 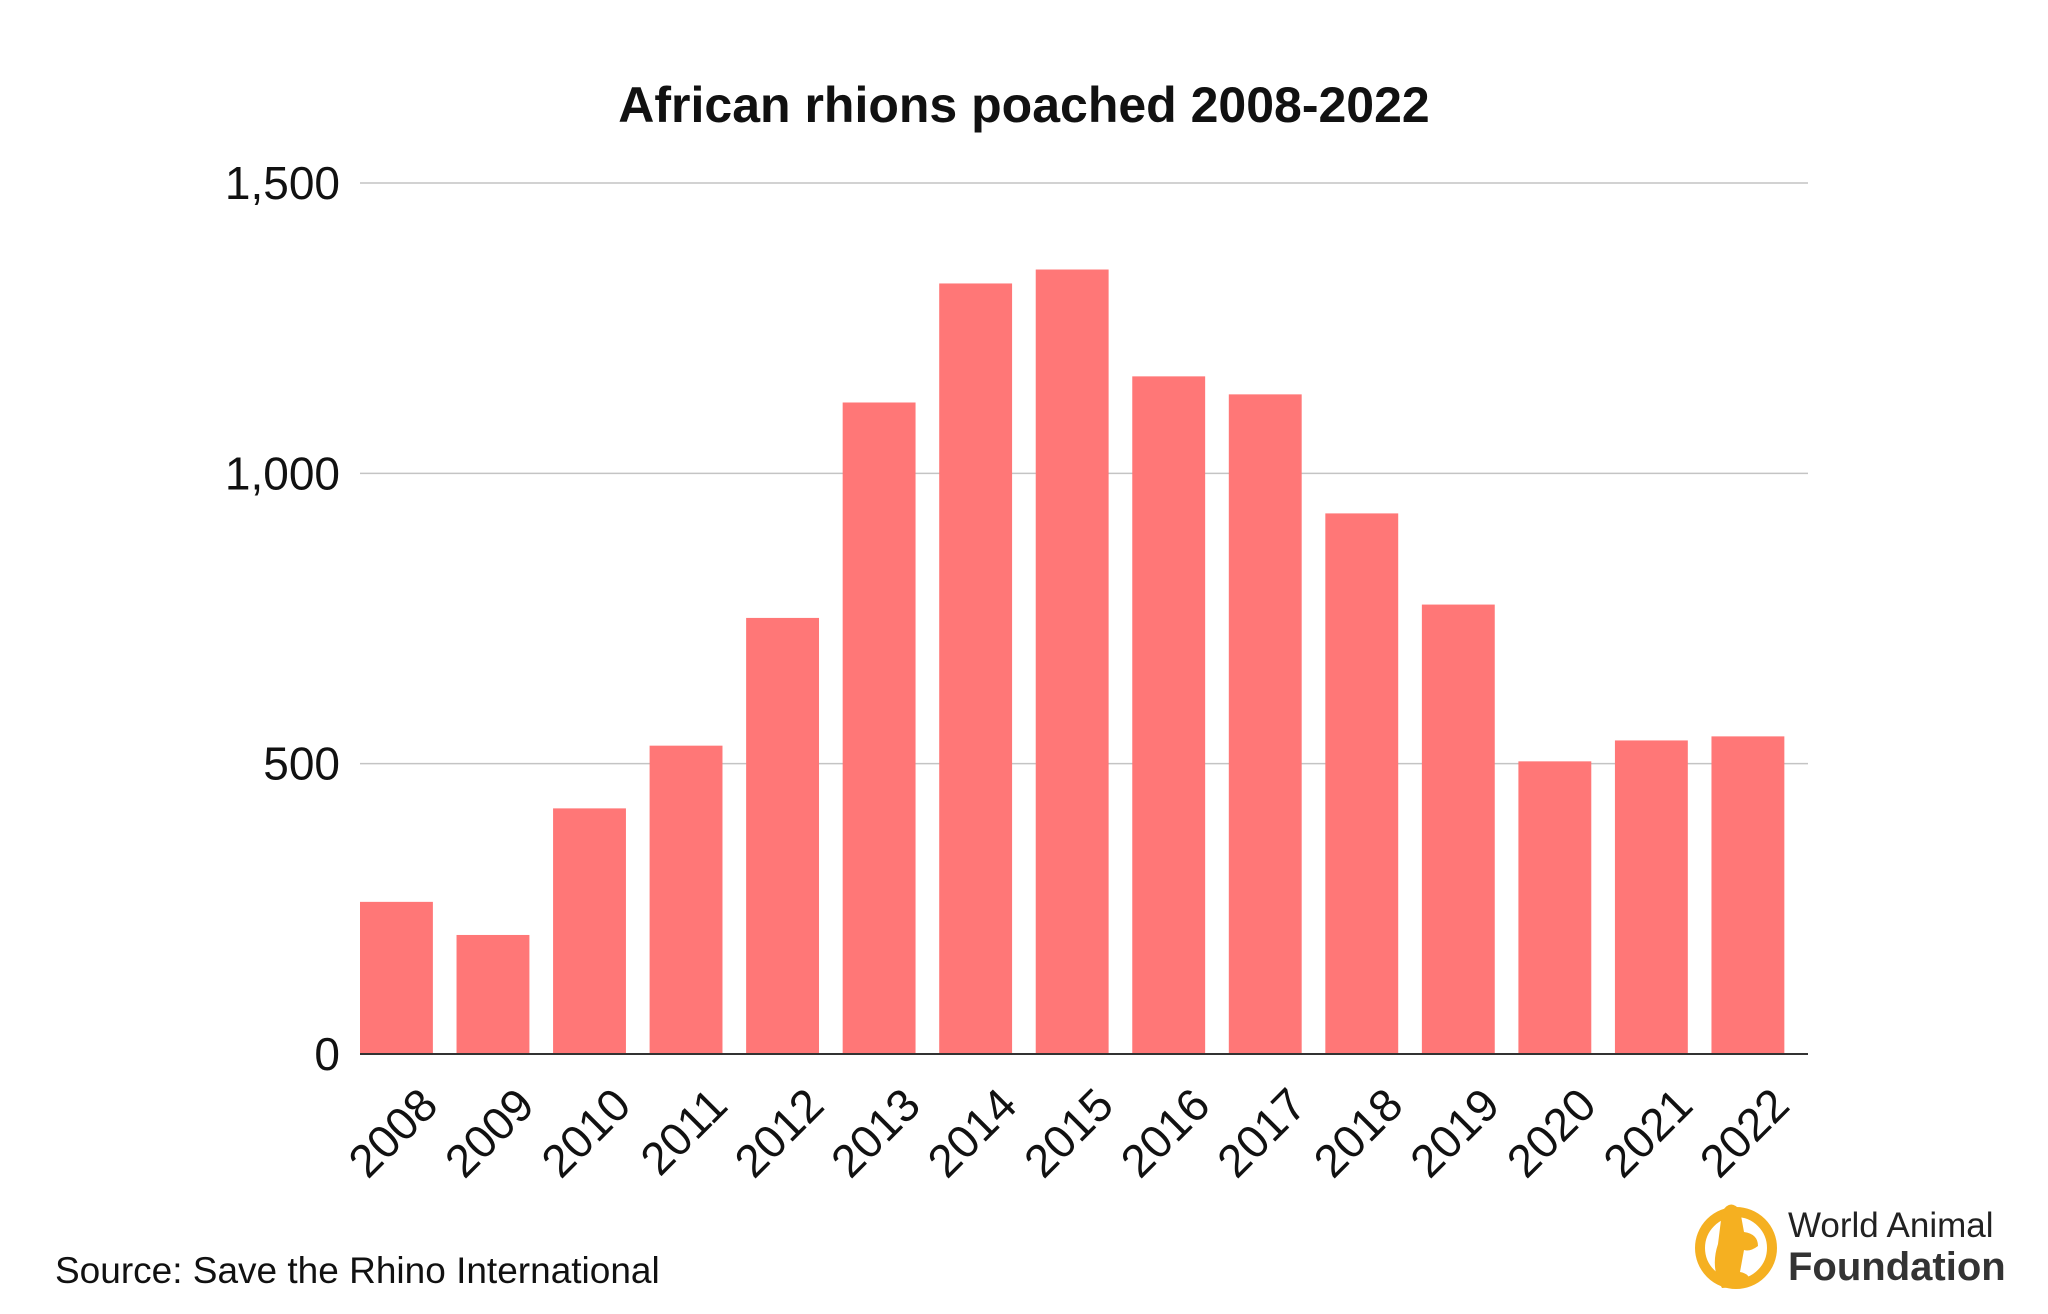 What do you see at coordinates (1362, 783) in the screenshot?
I see `bar-2018` at bounding box center [1362, 783].